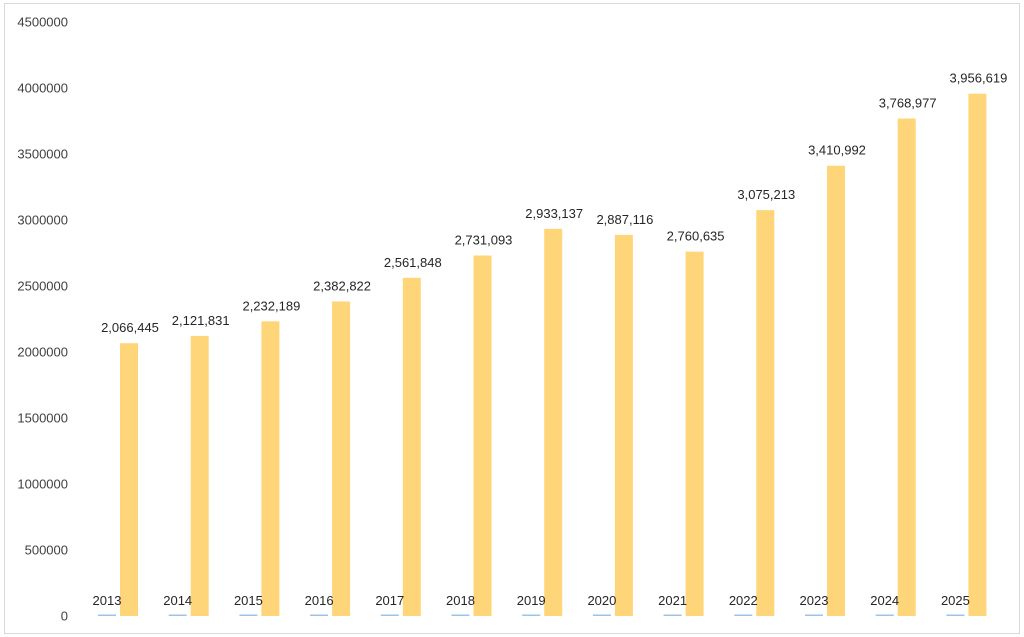  What do you see at coordinates (271, 305) in the screenshot?
I see `data-label: 2,232,189` at bounding box center [271, 305].